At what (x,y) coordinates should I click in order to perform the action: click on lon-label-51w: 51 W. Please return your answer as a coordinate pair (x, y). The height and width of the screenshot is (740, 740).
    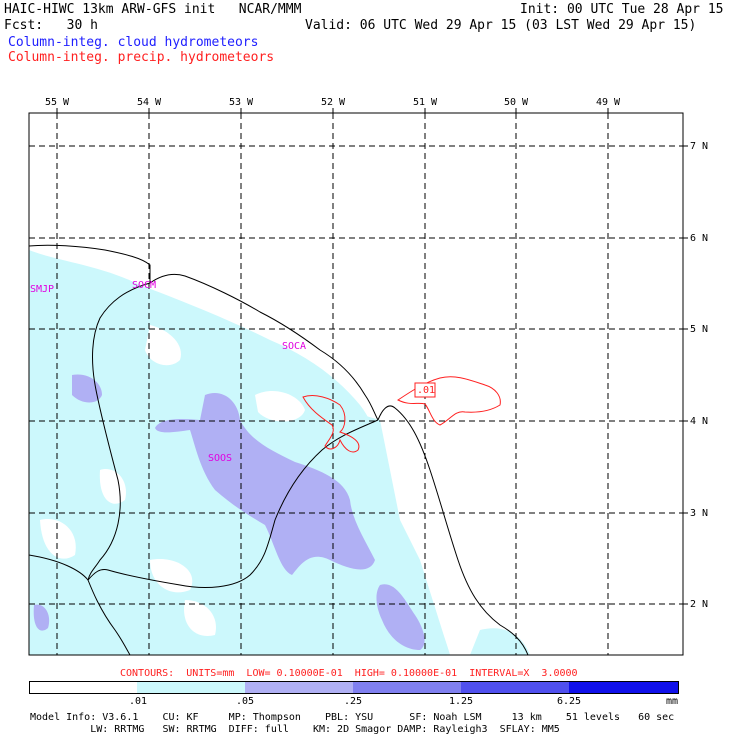
    Looking at the image, I should click on (425, 102).